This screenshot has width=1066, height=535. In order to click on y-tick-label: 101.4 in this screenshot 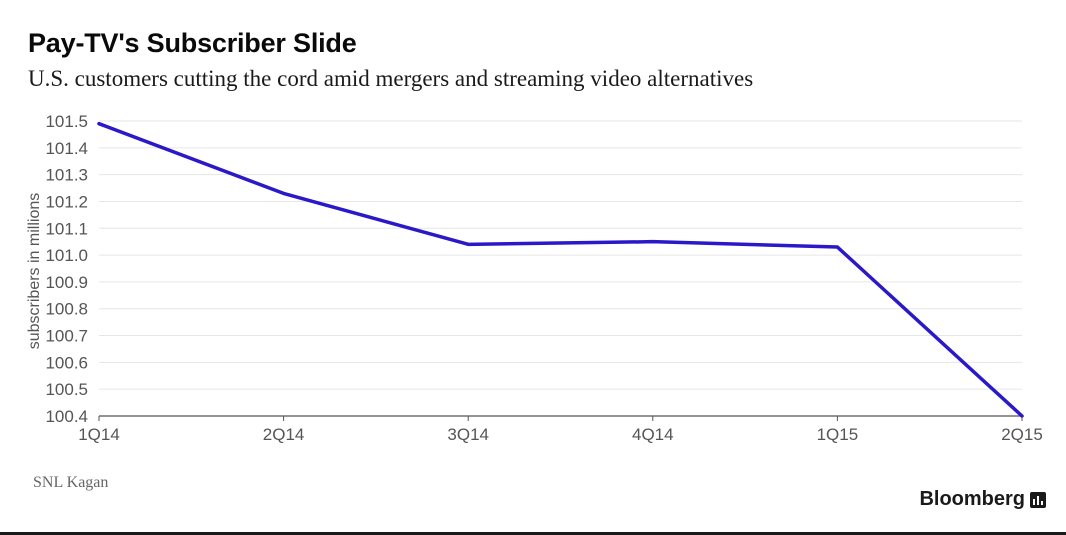, I will do `click(66, 148)`.